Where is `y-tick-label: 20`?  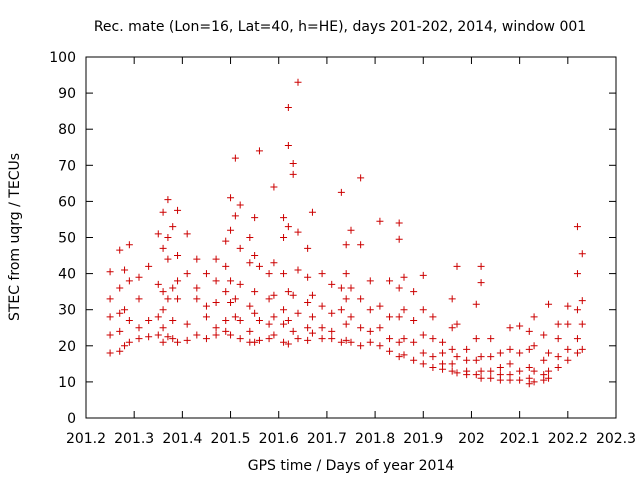 y-tick-label: 20 is located at coordinates (67, 347).